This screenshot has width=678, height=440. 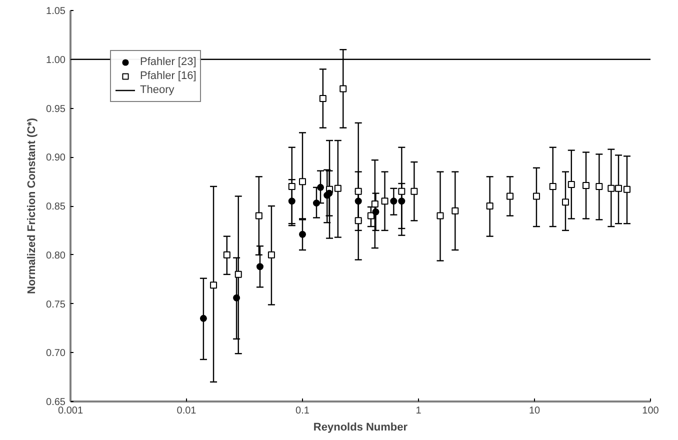 What do you see at coordinates (56, 207) in the screenshot?
I see `y-tick-label: 0.85` at bounding box center [56, 207].